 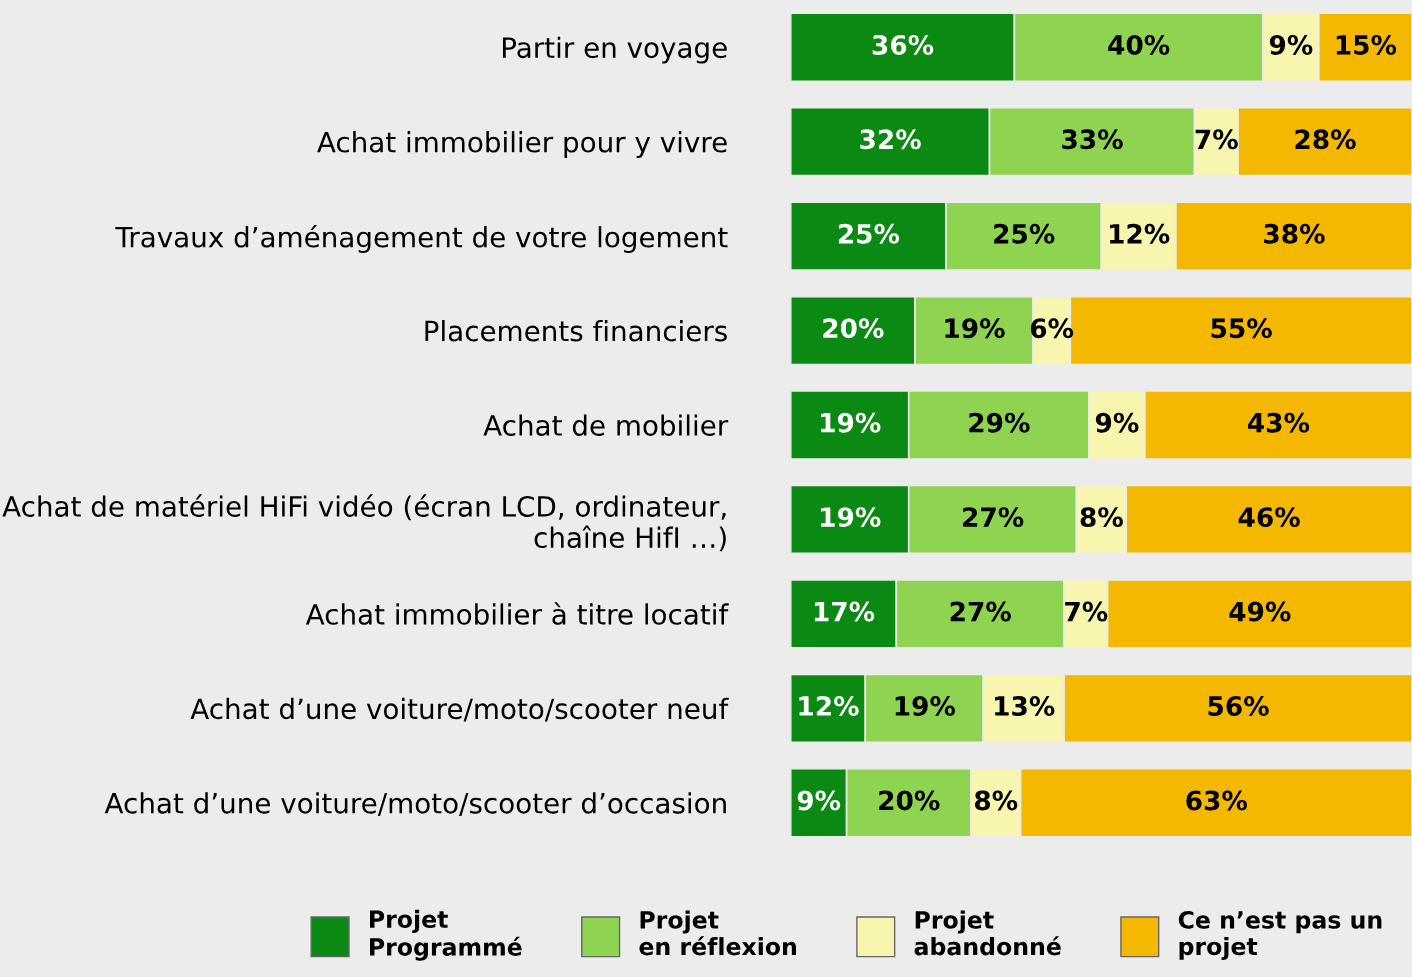 What do you see at coordinates (1294, 233) in the screenshot?
I see `data-label: 38%` at bounding box center [1294, 233].